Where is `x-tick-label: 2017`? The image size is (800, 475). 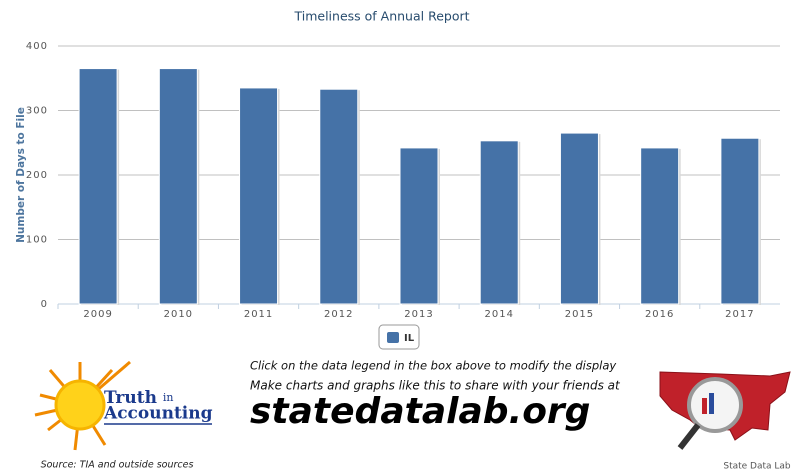
x-tick-label: 2017 is located at coordinates (739, 314).